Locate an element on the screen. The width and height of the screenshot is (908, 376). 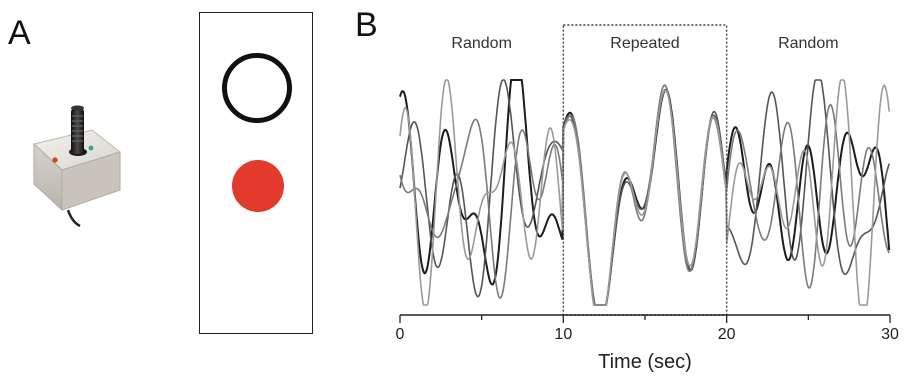
display-screen-frame is located at coordinates (256, 173).